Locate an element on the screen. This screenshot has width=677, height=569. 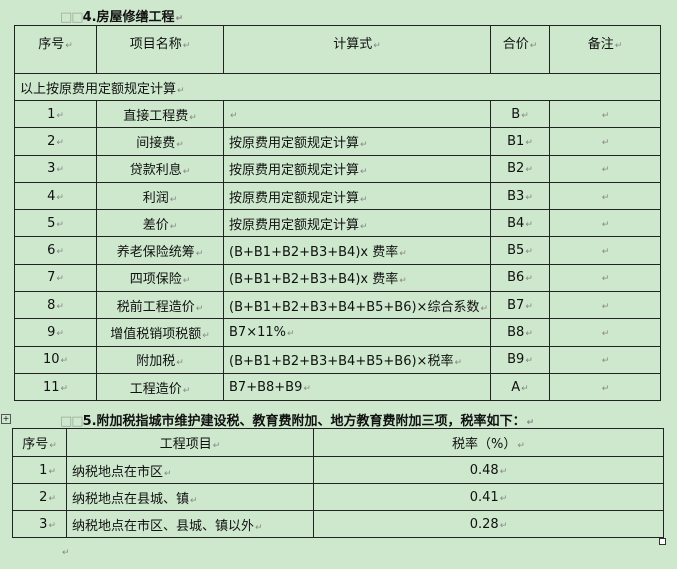
cell-total: B7 is located at coordinates (520, 305).